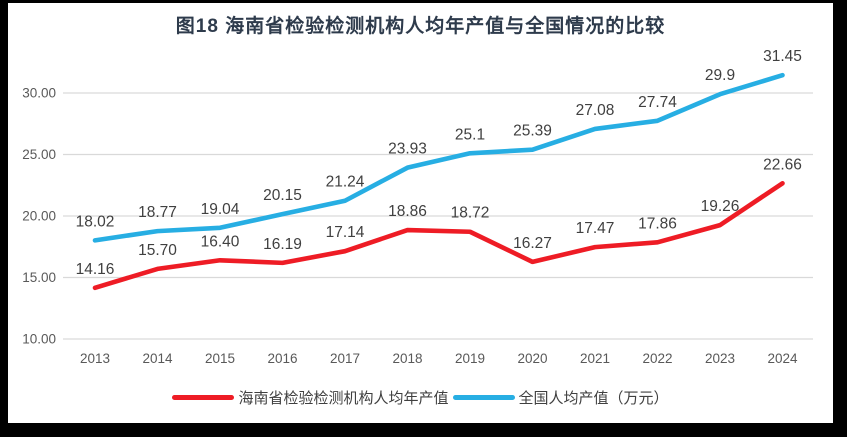  Describe the element at coordinates (782, 164) in the screenshot. I see `data-label-hainan: 22.66` at that location.